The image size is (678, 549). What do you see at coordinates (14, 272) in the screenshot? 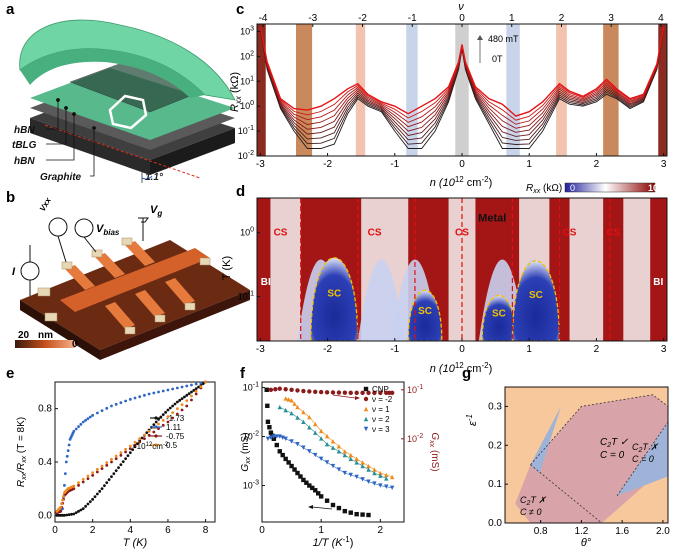
I see `current-label: I` at bounding box center [14, 272].